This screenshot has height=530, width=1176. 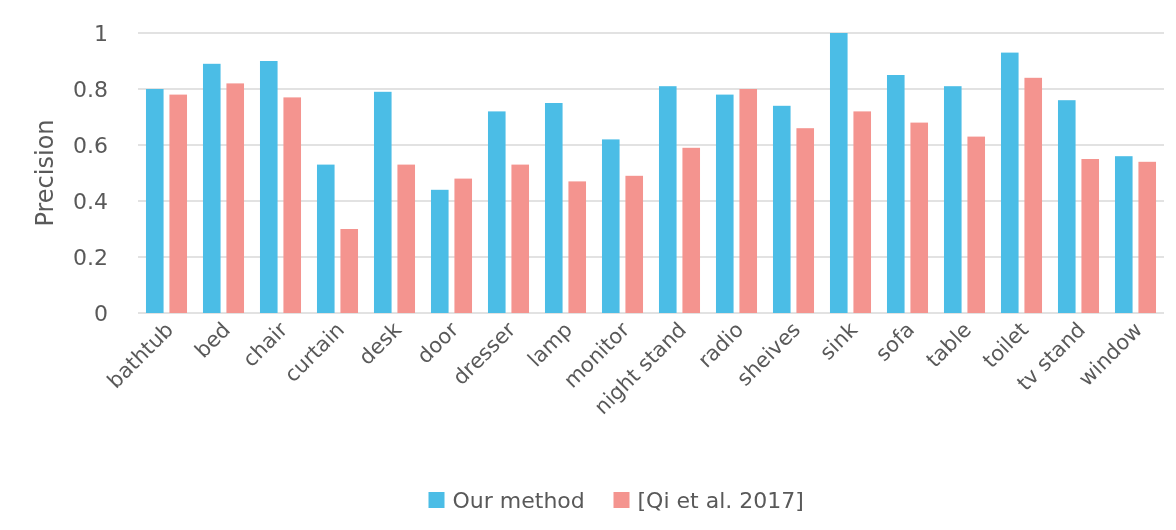 I want to click on y-tick-label: 1, so click(x=101, y=33).